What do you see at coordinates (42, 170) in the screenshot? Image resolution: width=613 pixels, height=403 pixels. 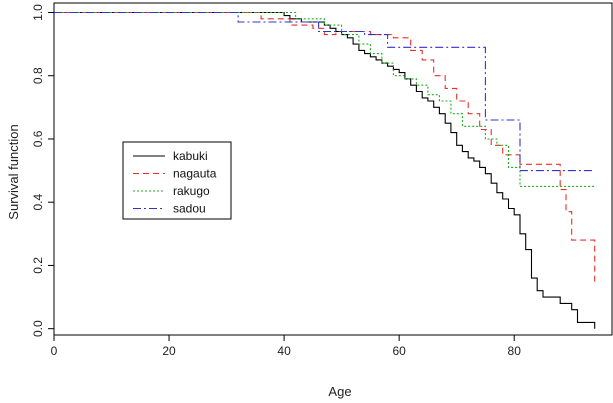 I see `y-axis: 0.0 0.2 0.4 0.6 0.8 1.0` at bounding box center [42, 170].